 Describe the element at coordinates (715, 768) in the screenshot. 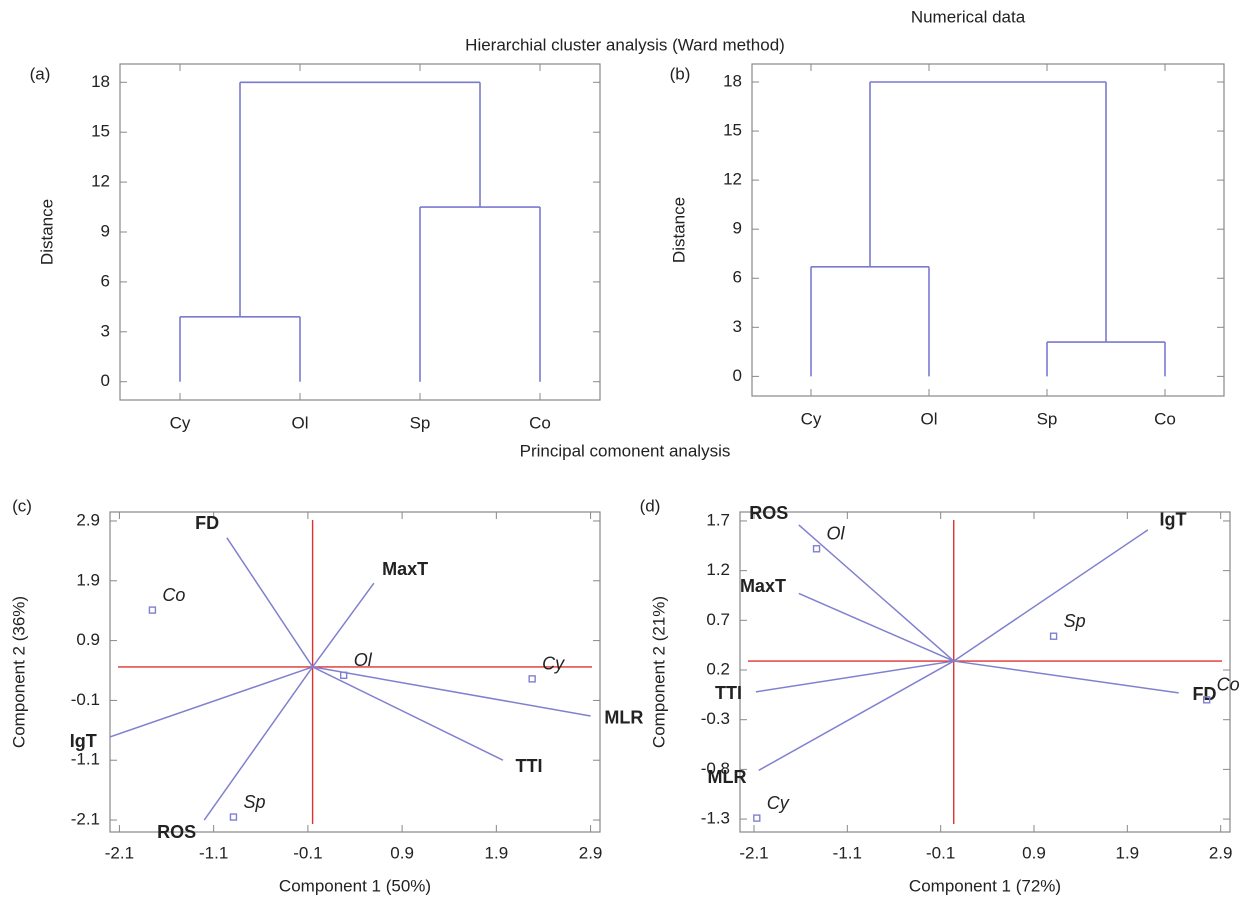

I see `y-tick-label: -0.8` at that location.